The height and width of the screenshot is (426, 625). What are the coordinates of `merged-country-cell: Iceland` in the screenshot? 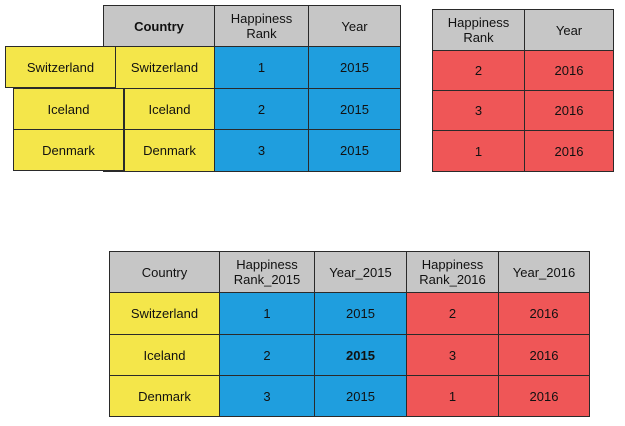 It's located at (164, 355).